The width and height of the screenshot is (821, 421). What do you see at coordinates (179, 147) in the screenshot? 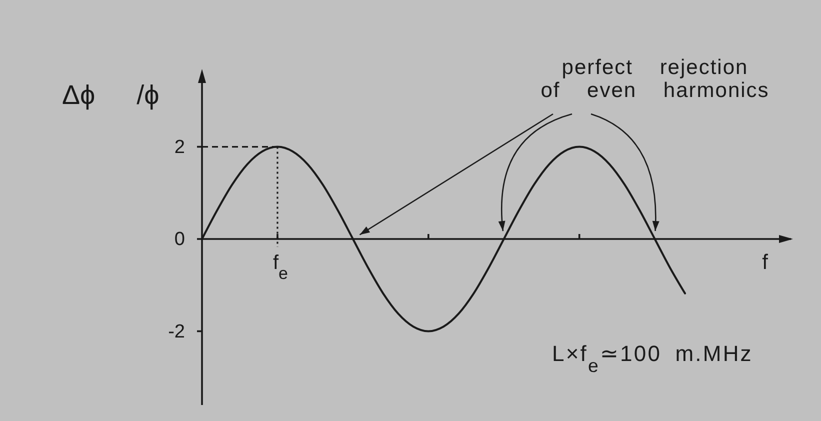
I see `y-tick-label: 2` at bounding box center [179, 147].